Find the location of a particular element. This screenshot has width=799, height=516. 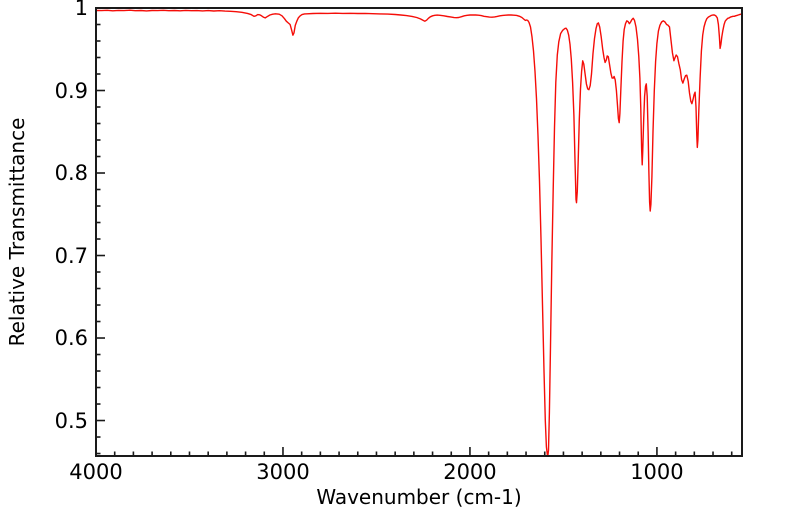

x-tick-label: 1000 is located at coordinates (657, 472).